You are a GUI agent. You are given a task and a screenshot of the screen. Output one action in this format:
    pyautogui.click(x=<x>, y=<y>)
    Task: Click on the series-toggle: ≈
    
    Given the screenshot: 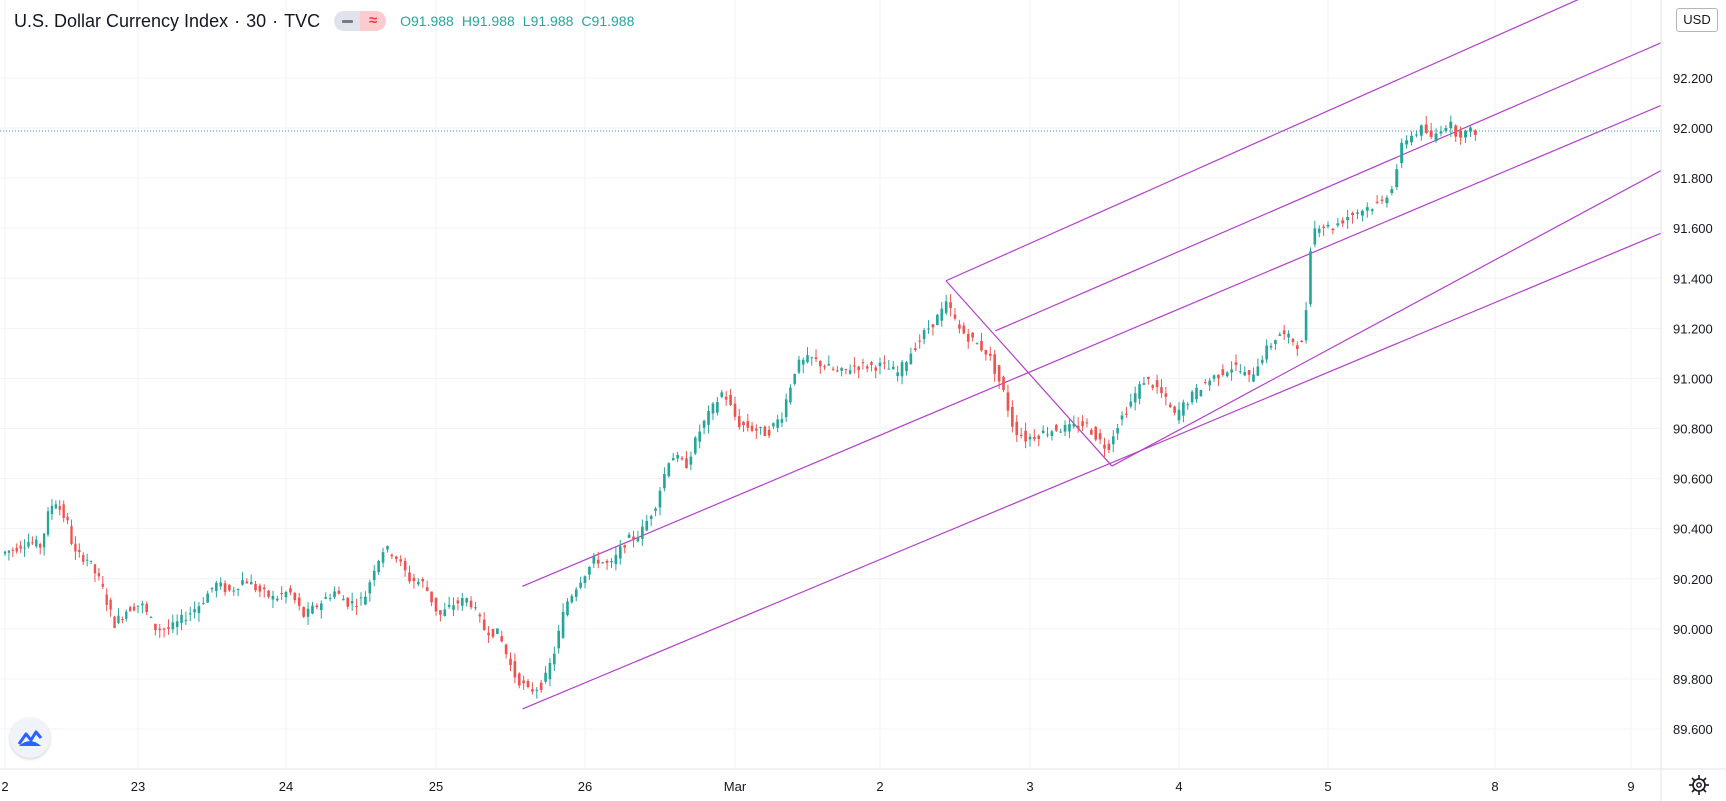 What is the action you would take?
    pyautogui.click(x=360, y=21)
    